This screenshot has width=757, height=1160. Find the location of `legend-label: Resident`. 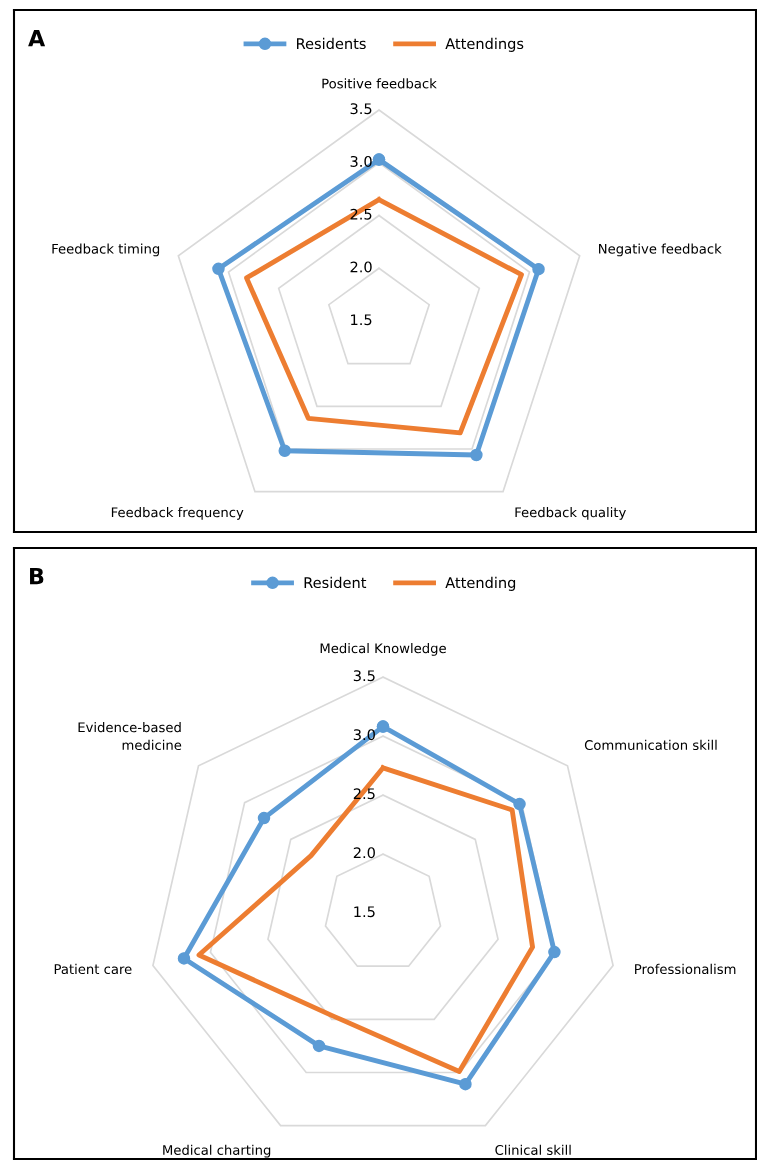

legend-label: Resident is located at coordinates (335, 582).